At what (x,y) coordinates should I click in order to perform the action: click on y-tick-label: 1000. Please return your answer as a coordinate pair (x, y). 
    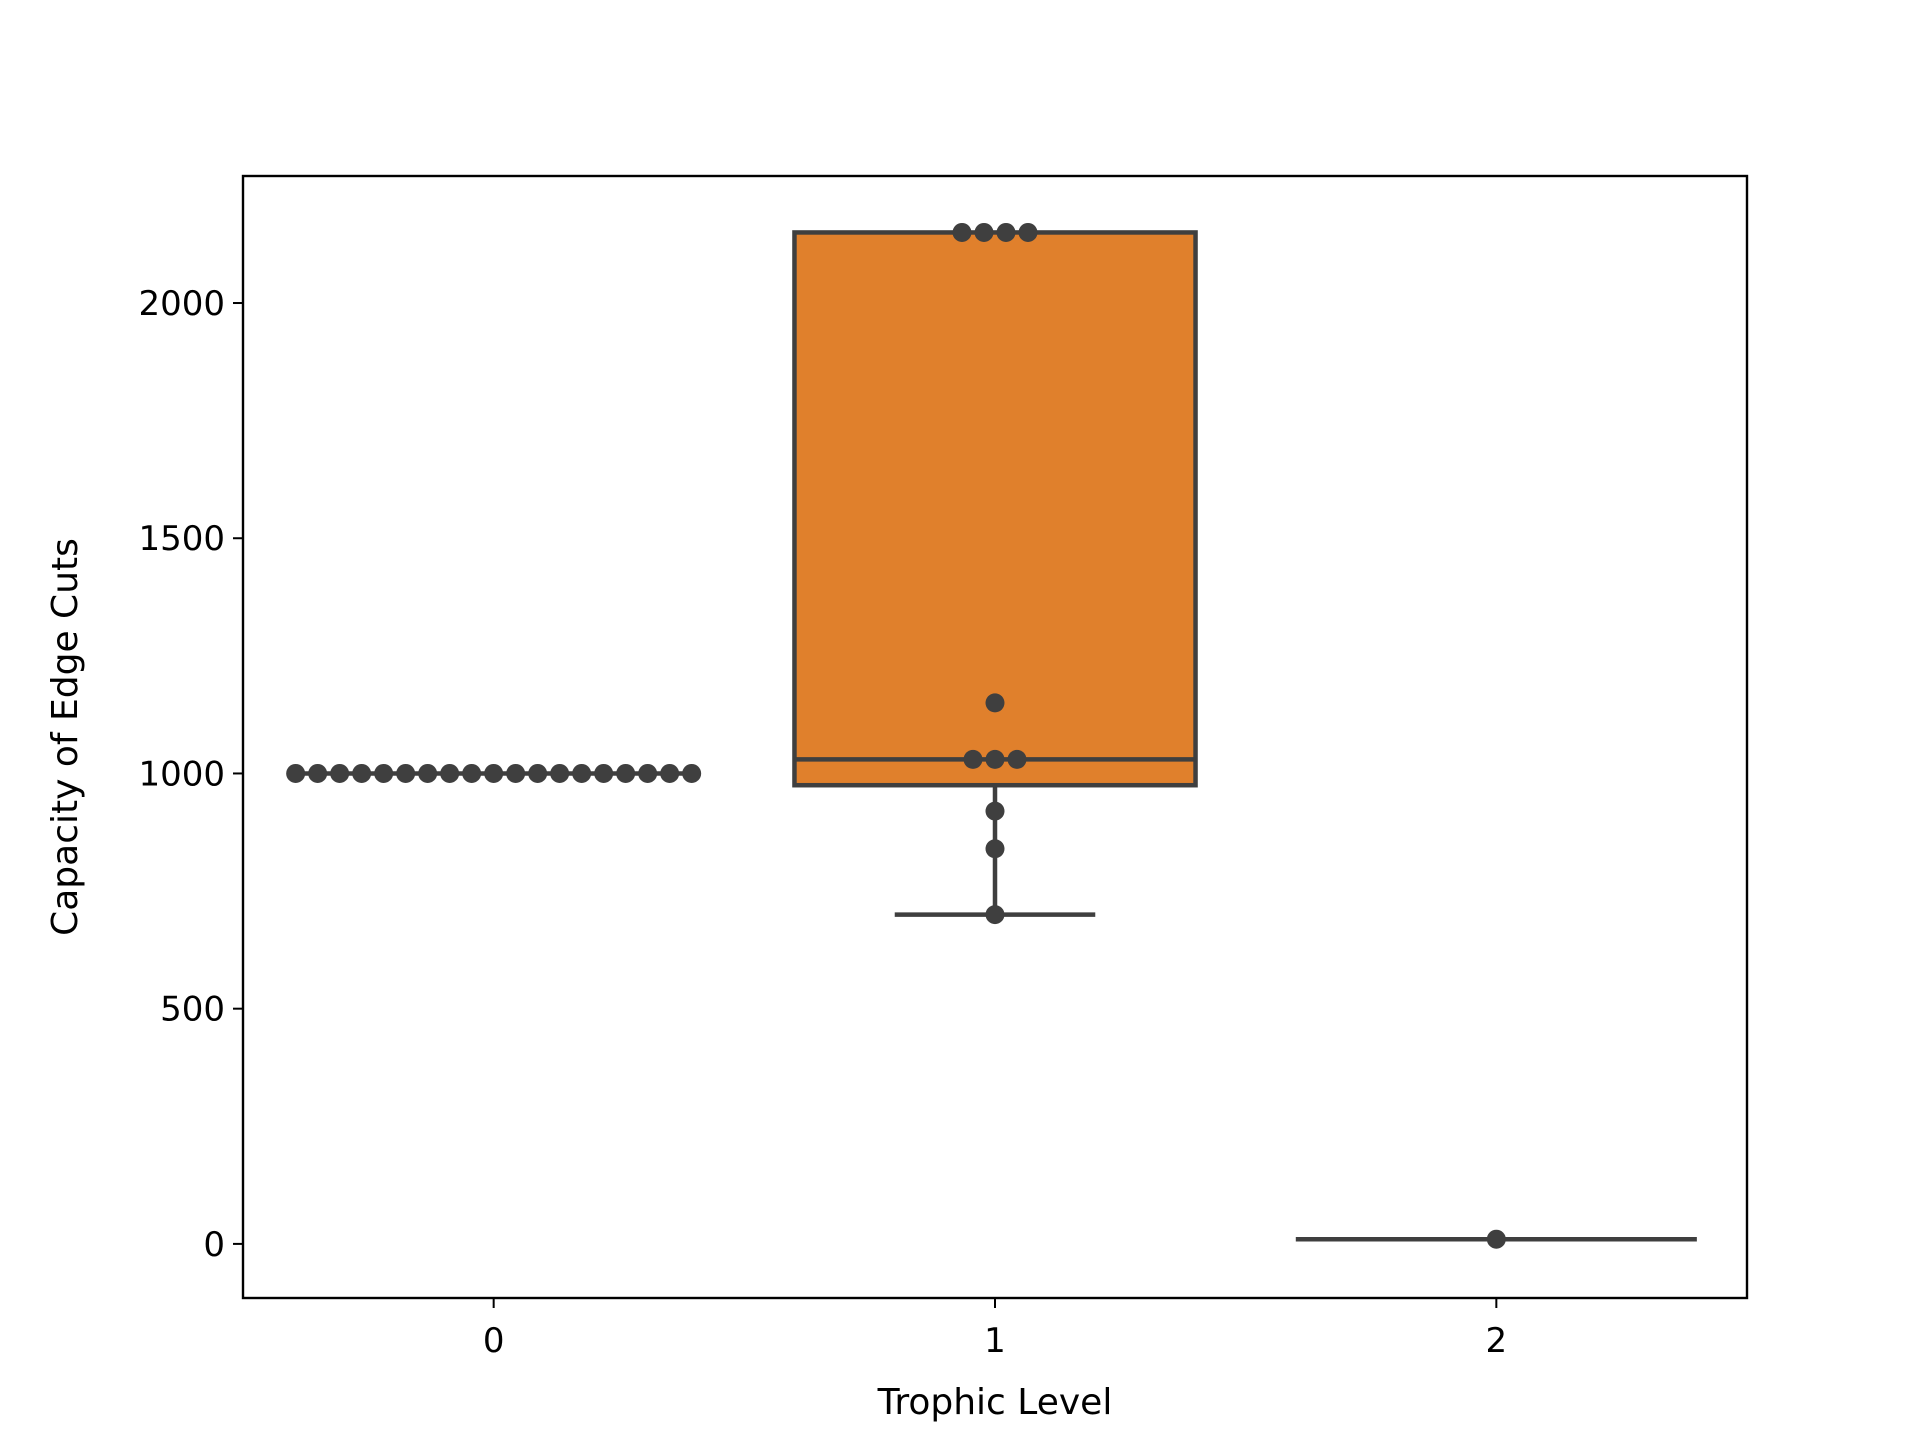
    Looking at the image, I should click on (181, 774).